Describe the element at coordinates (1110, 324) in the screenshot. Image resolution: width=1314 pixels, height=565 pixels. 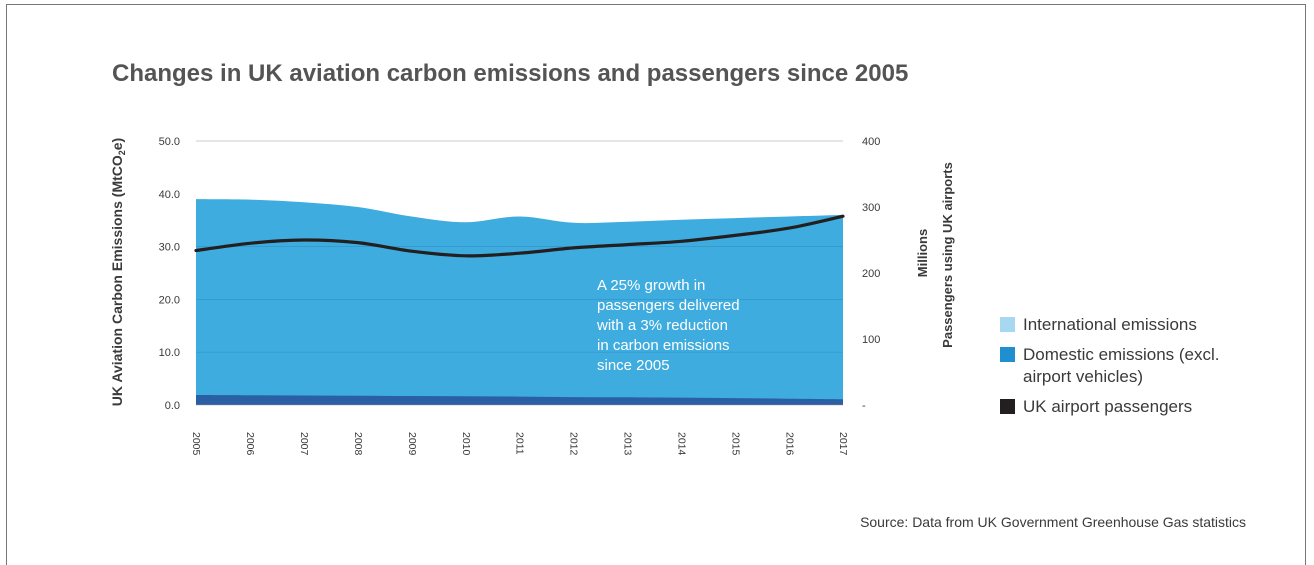
I see `legend-label-international: International emissions` at that location.